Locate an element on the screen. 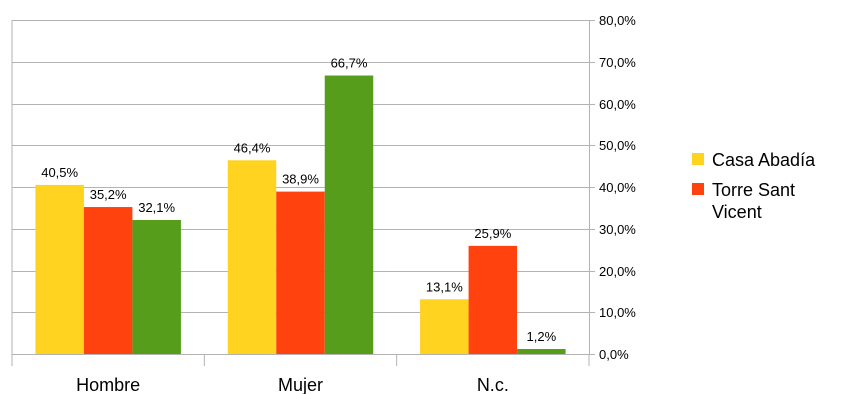 The image size is (859, 394). y-tick-label: 80,0% is located at coordinates (617, 20).